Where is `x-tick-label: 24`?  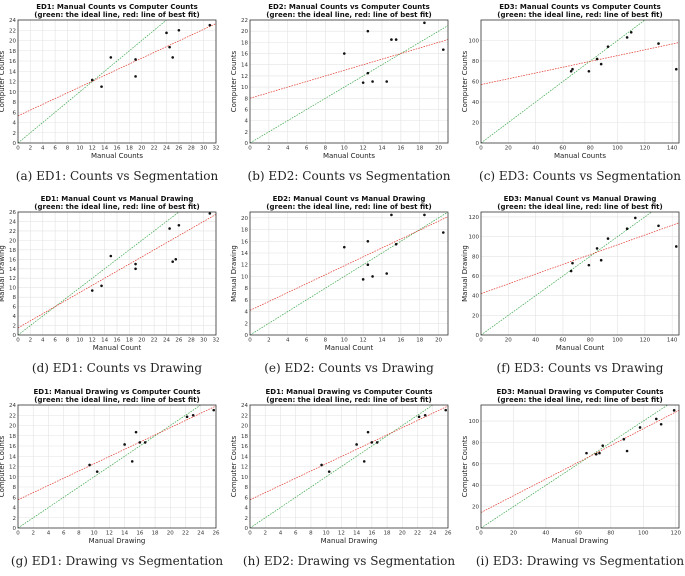
x-tick-label: 24 is located at coordinates (166, 341).